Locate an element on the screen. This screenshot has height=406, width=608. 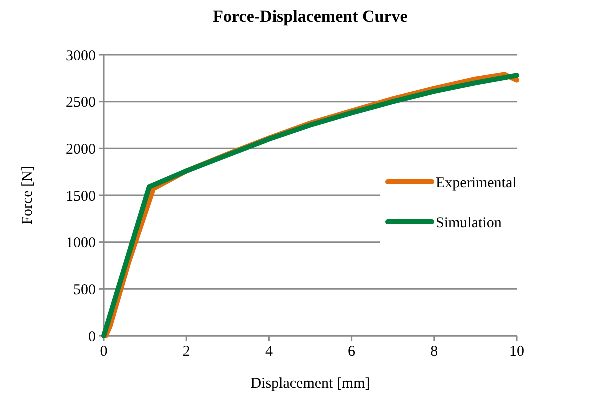
y-axis-title: Force [N] is located at coordinates (28, 195).